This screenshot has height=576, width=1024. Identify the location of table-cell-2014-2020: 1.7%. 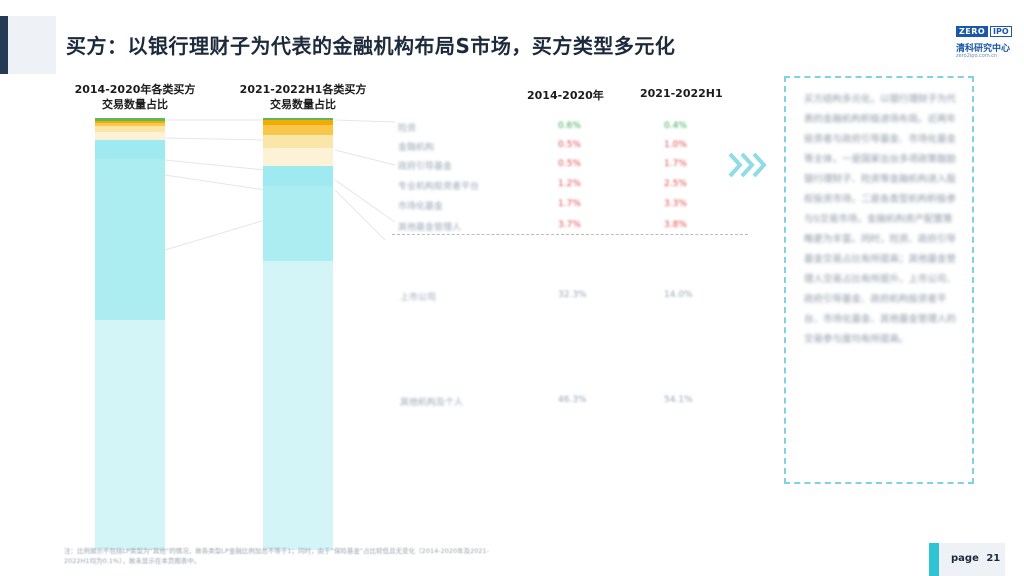
(569, 204).